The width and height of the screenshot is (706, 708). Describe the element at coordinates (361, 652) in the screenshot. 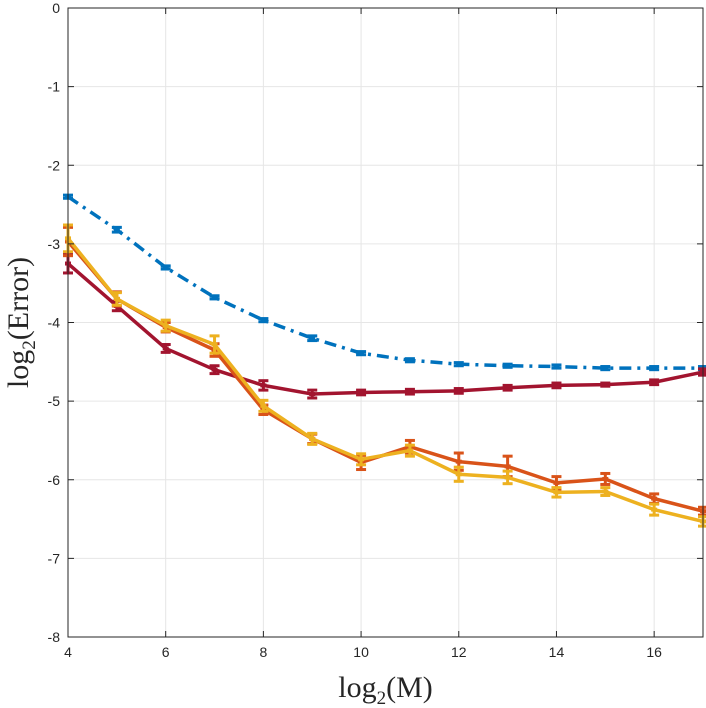

I see `x-tick-label: 10` at that location.